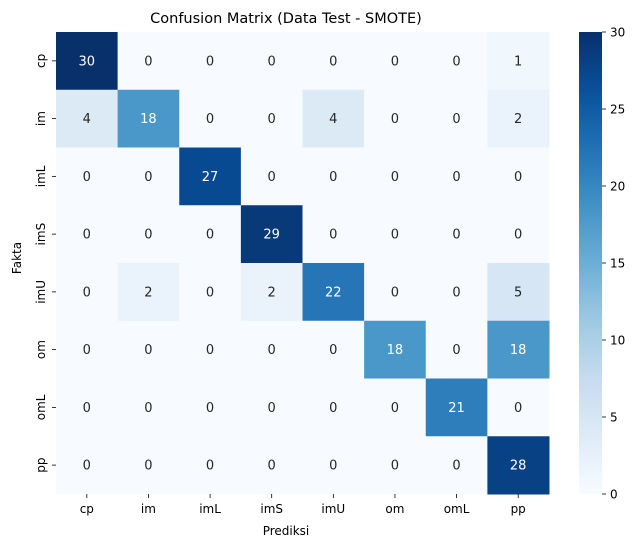  What do you see at coordinates (286, 531) in the screenshot?
I see `x-axis-label: Prediksi` at bounding box center [286, 531].